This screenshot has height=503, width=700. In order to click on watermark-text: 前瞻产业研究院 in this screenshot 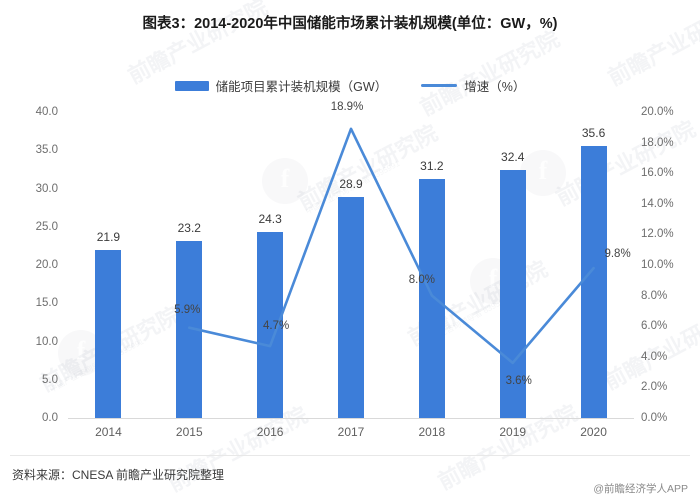, I will do `click(489, 73)`.